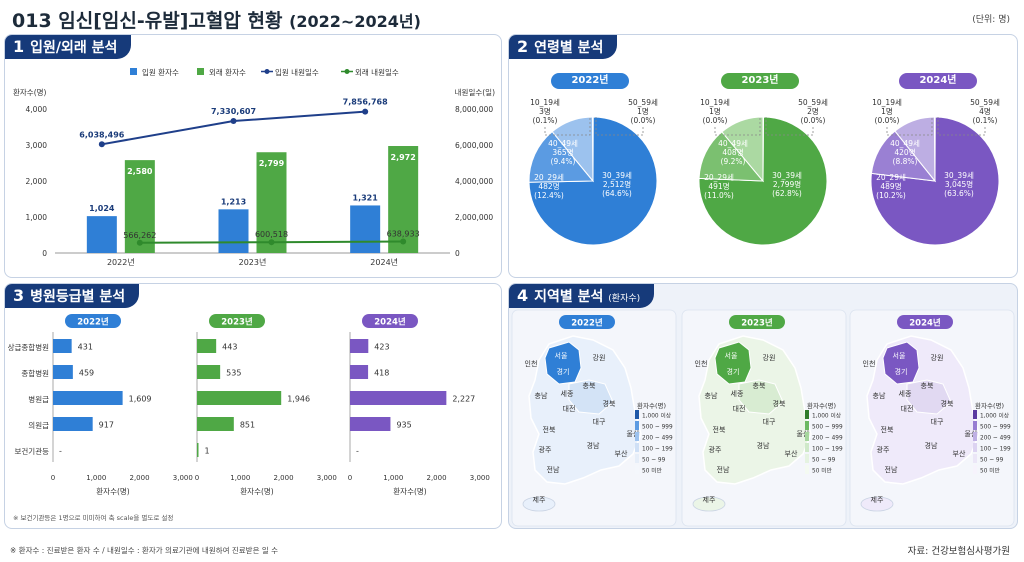 Image resolution: width=1024 pixels, height=562 pixels. What do you see at coordinates (365, 102) in the screenshot?
I see `line-data-label: 7,856,768` at bounding box center [365, 102].